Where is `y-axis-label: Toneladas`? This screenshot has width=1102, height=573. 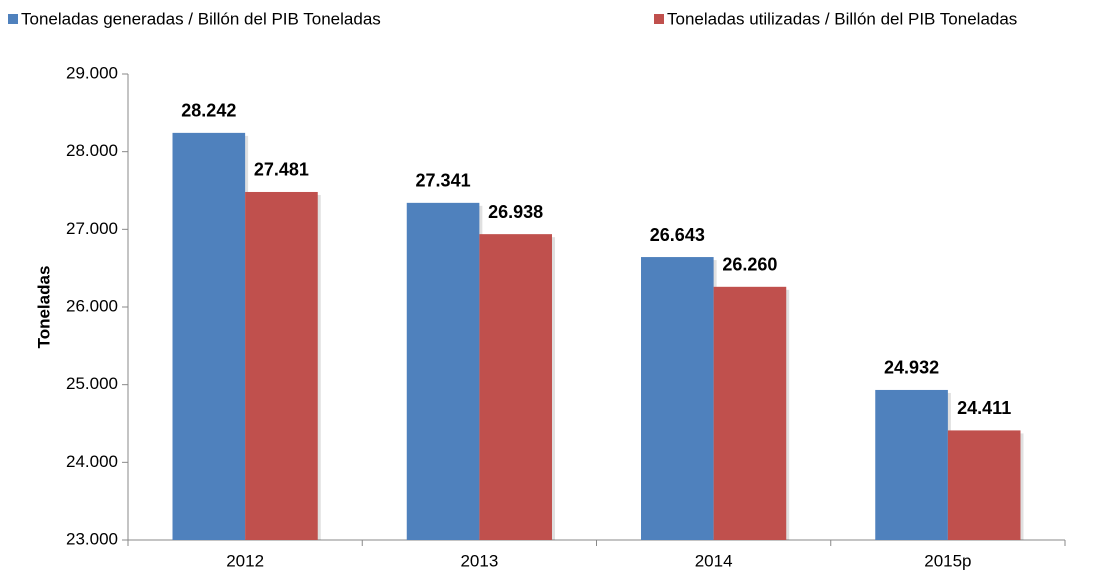 y-axis-label: Toneladas is located at coordinates (43, 307).